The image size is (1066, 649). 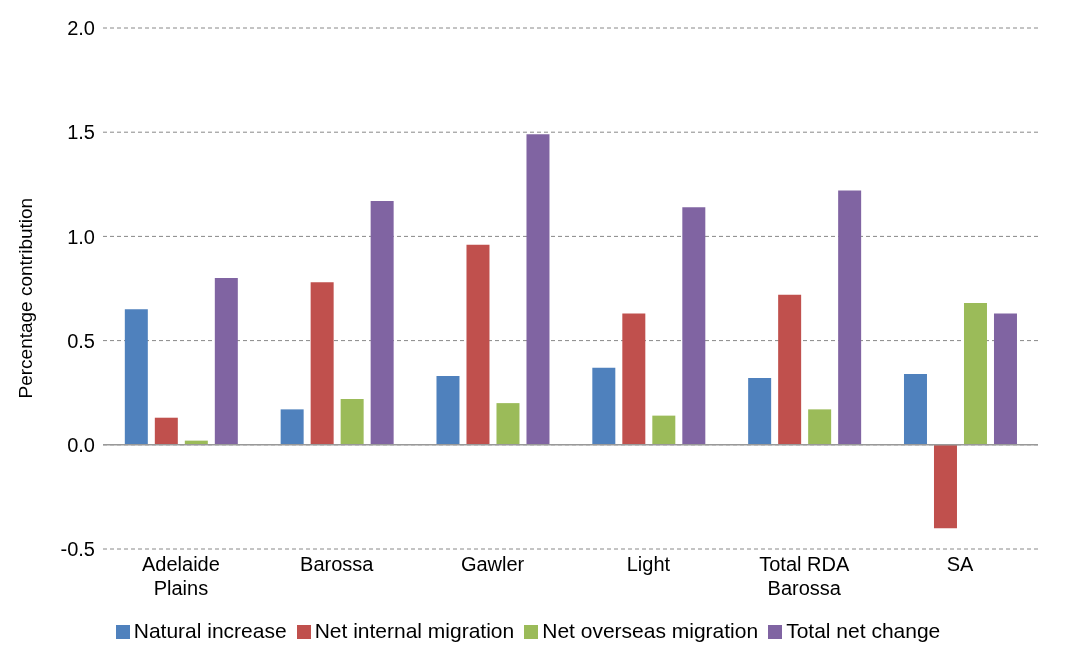 I want to click on legend-label: Total net change, so click(x=863, y=630).